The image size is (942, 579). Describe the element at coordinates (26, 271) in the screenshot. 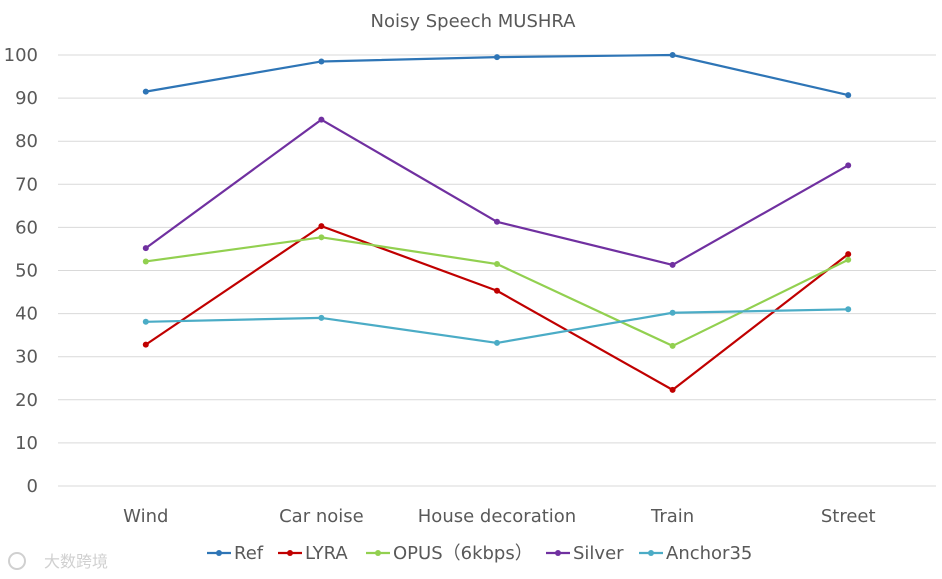

I see `y-tick-label: 50` at that location.